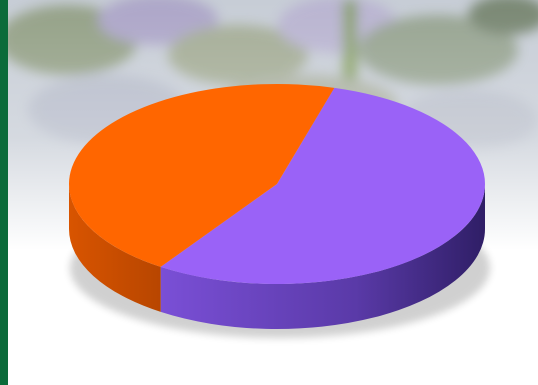 This screenshot has height=385, width=538. What do you see at coordinates (4, 192) in the screenshot?
I see `left-accent-bar` at bounding box center [4, 192].